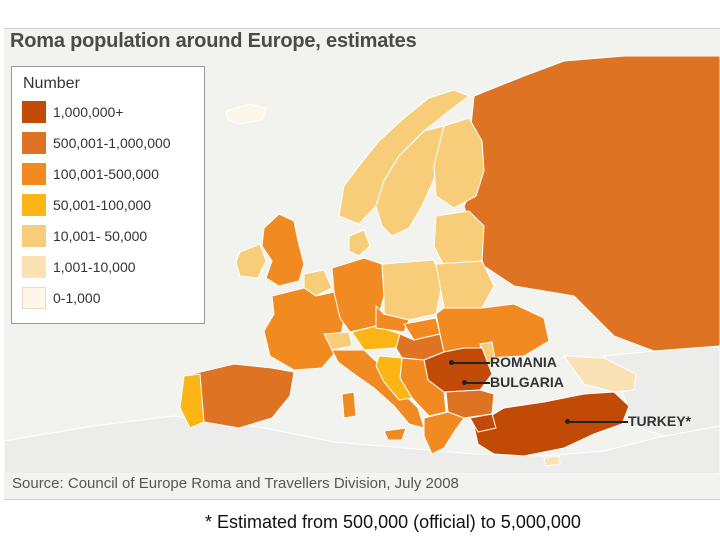  What do you see at coordinates (444, 433) in the screenshot?
I see `region-greece` at bounding box center [444, 433].